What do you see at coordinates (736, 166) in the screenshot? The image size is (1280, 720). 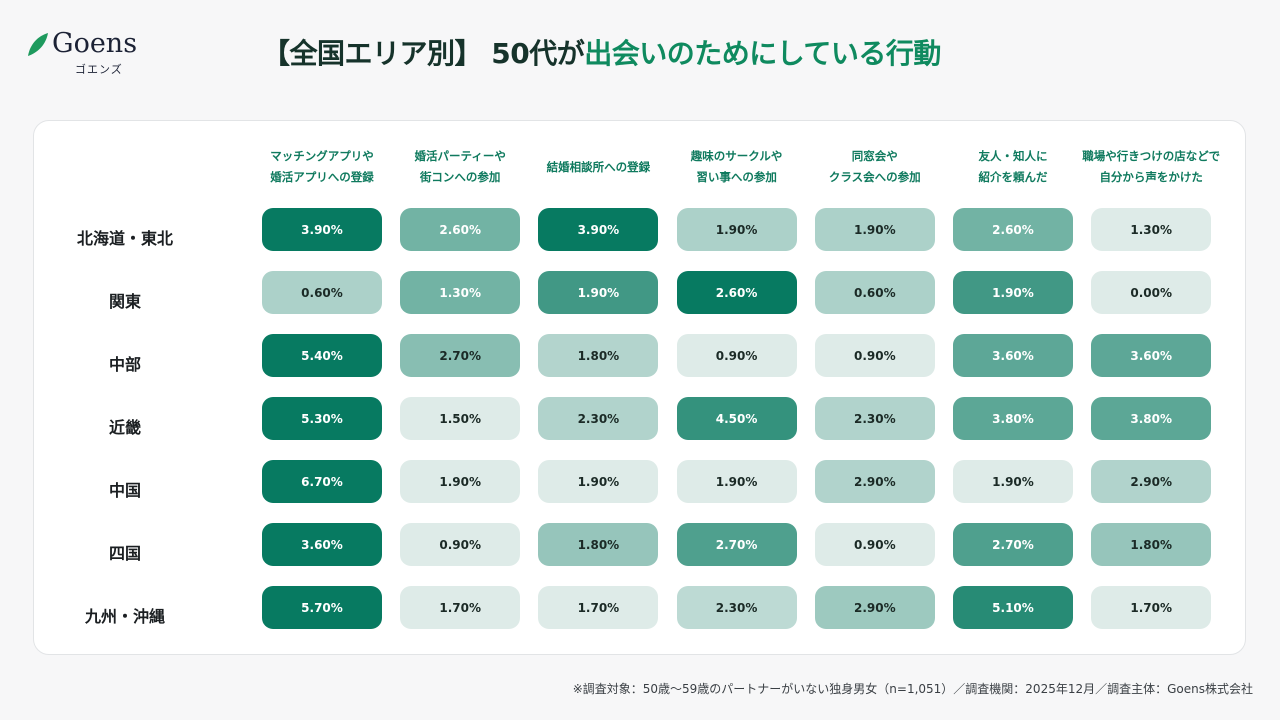 I see `column-header: 趣味のサークルや 習い事への参加` at bounding box center [736, 166].